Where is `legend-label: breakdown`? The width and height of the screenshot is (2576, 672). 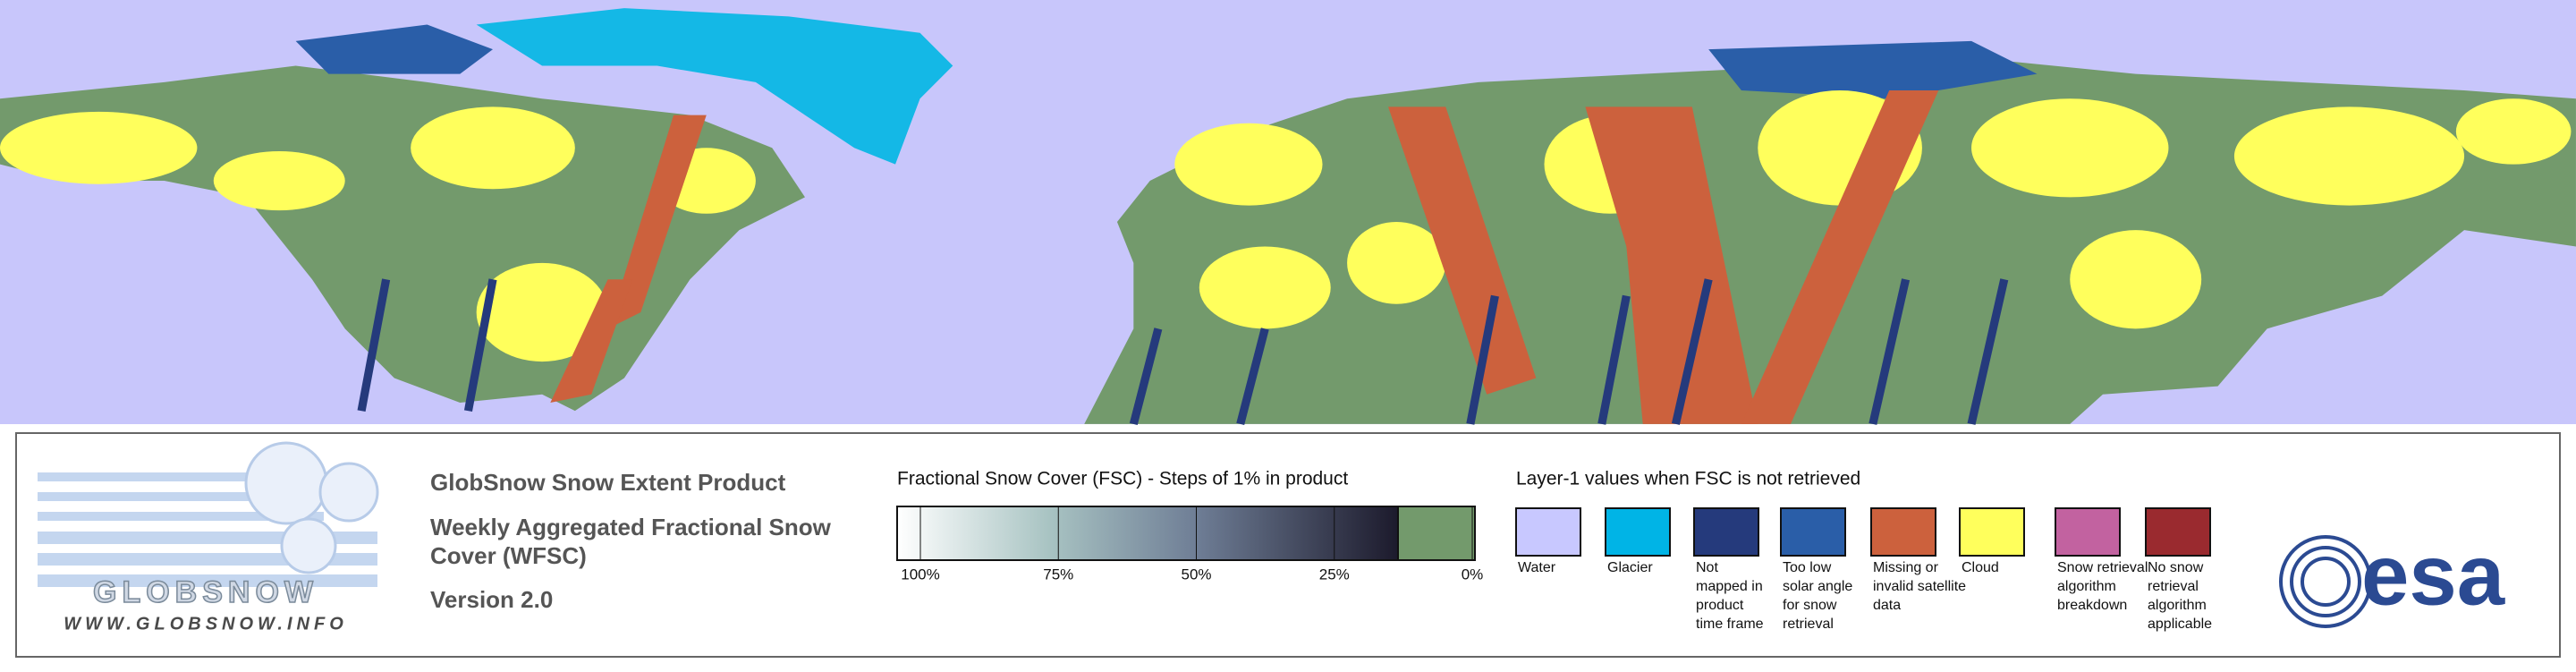 legend-label: breakdown is located at coordinates (2092, 605).